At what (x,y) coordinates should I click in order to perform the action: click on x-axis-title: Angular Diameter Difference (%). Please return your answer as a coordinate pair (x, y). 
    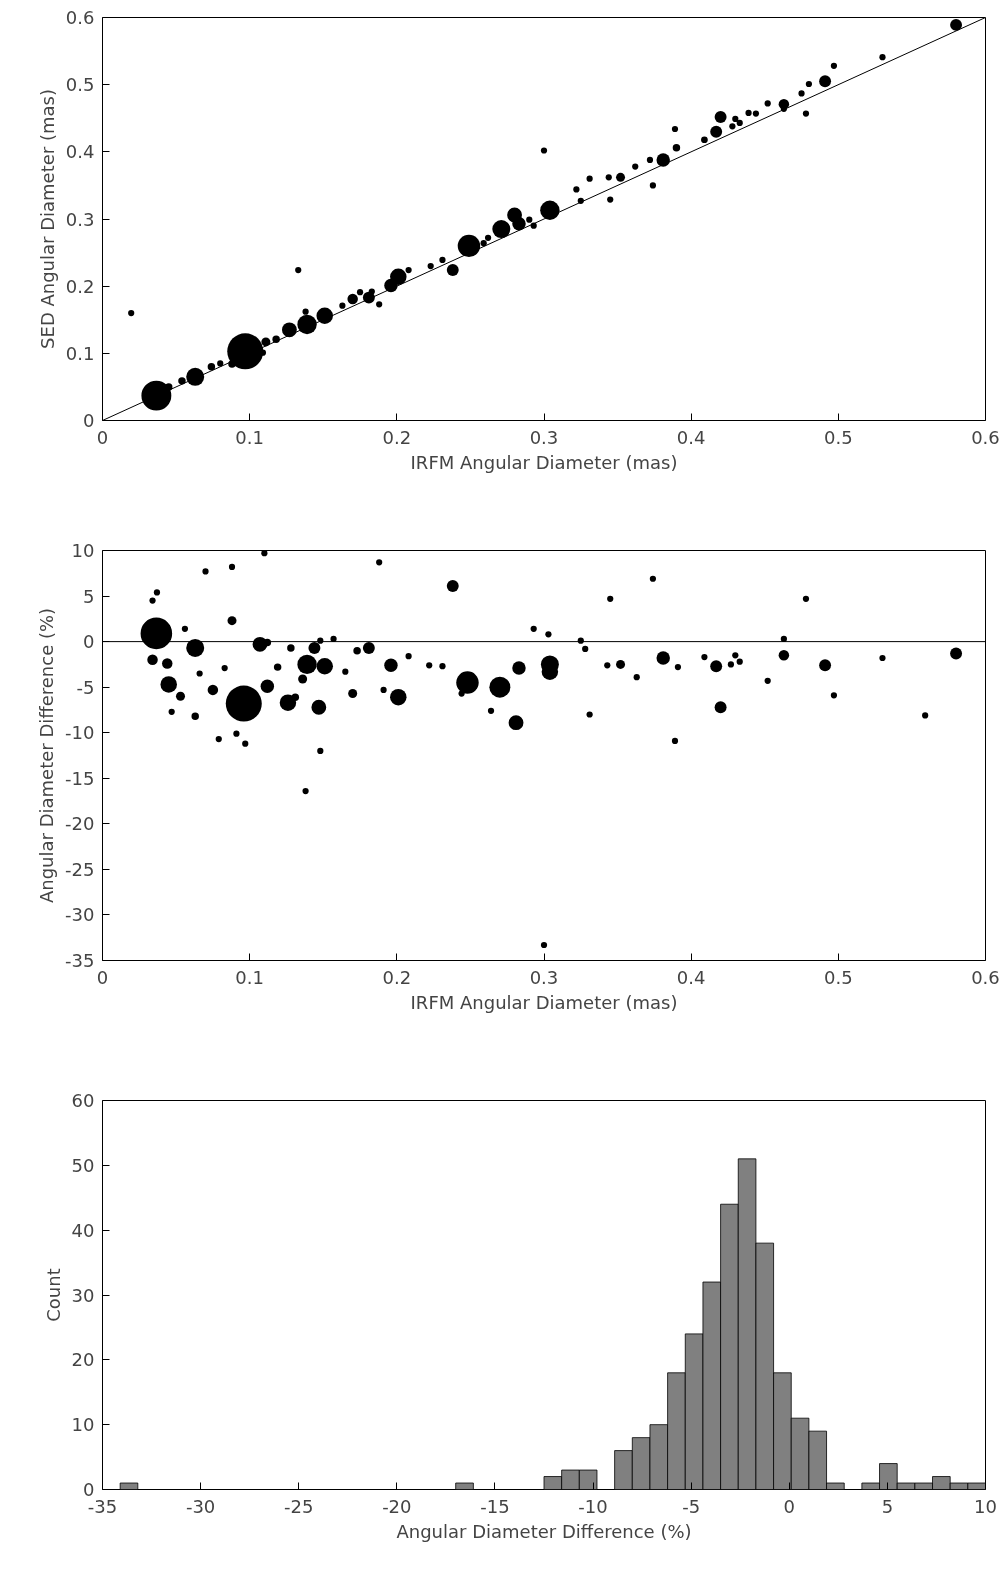
    Looking at the image, I should click on (544, 1531).